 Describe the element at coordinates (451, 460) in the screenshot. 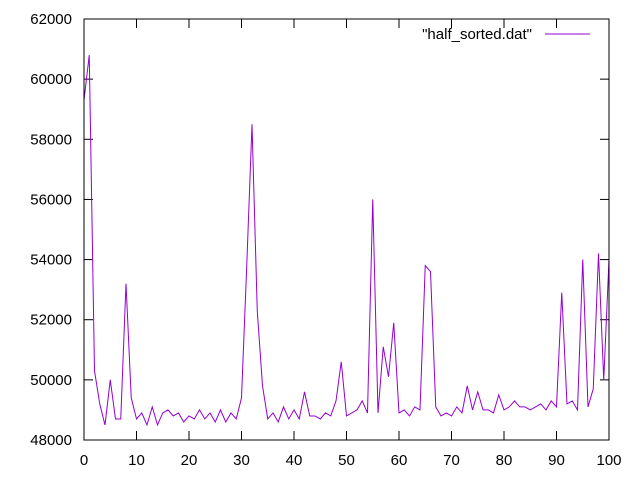

I see `x-tick-label: 70` at that location.